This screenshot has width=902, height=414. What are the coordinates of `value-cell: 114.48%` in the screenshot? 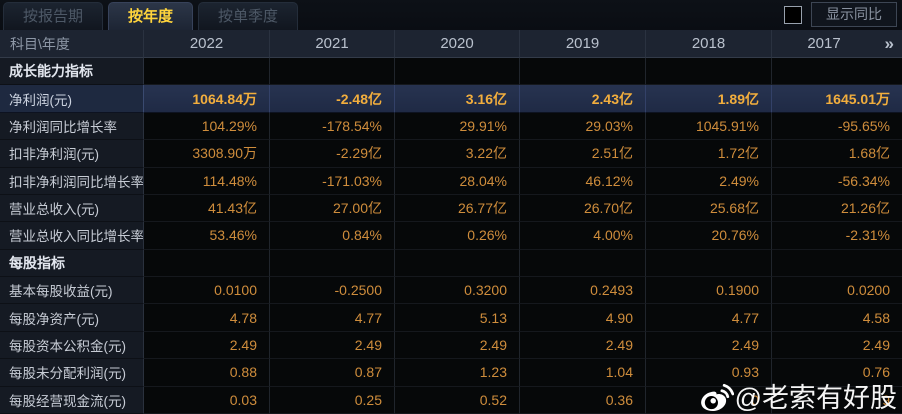 It's located at (207, 181).